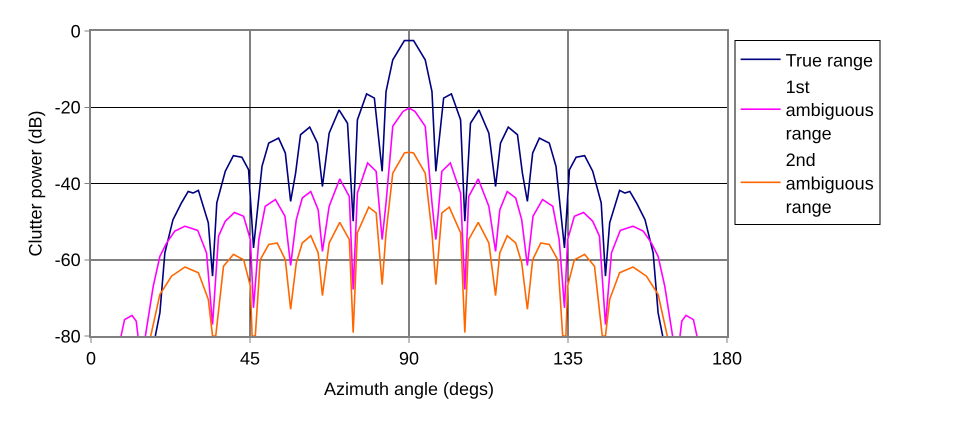 The height and width of the screenshot is (439, 961). Describe the element at coordinates (75, 31) in the screenshot. I see `y-tick-label: 0` at that location.